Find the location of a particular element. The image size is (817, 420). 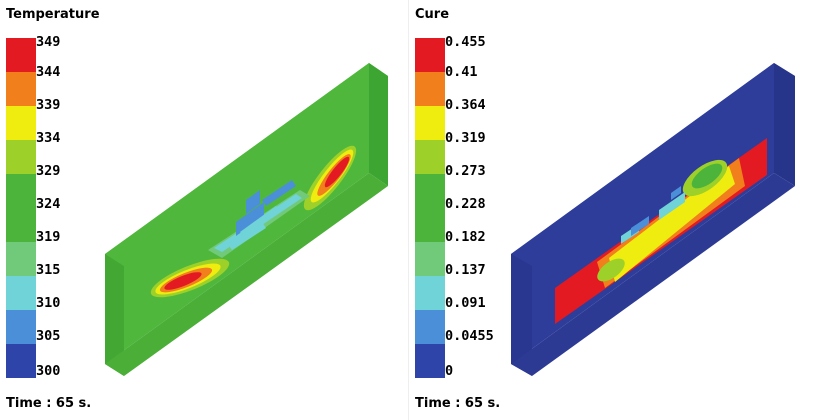

temperature-time-label: Time : 65 s. is located at coordinates (49, 403).